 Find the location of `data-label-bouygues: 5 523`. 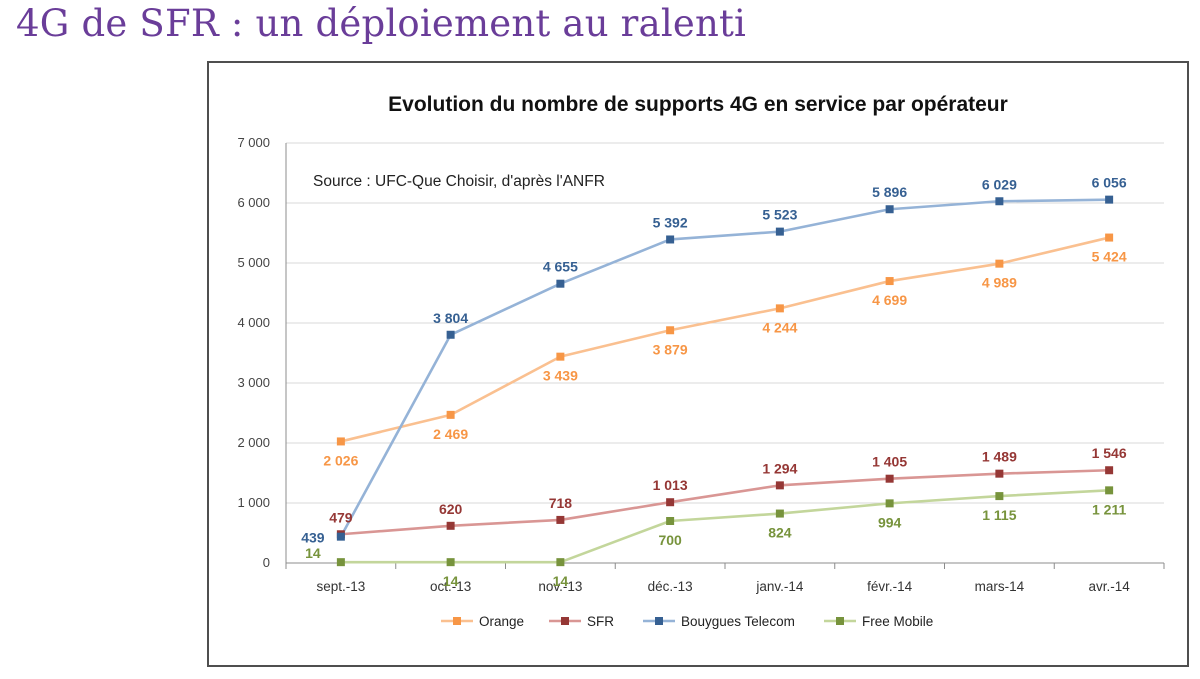

data-label-bouygues: 5 523 is located at coordinates (779, 215).